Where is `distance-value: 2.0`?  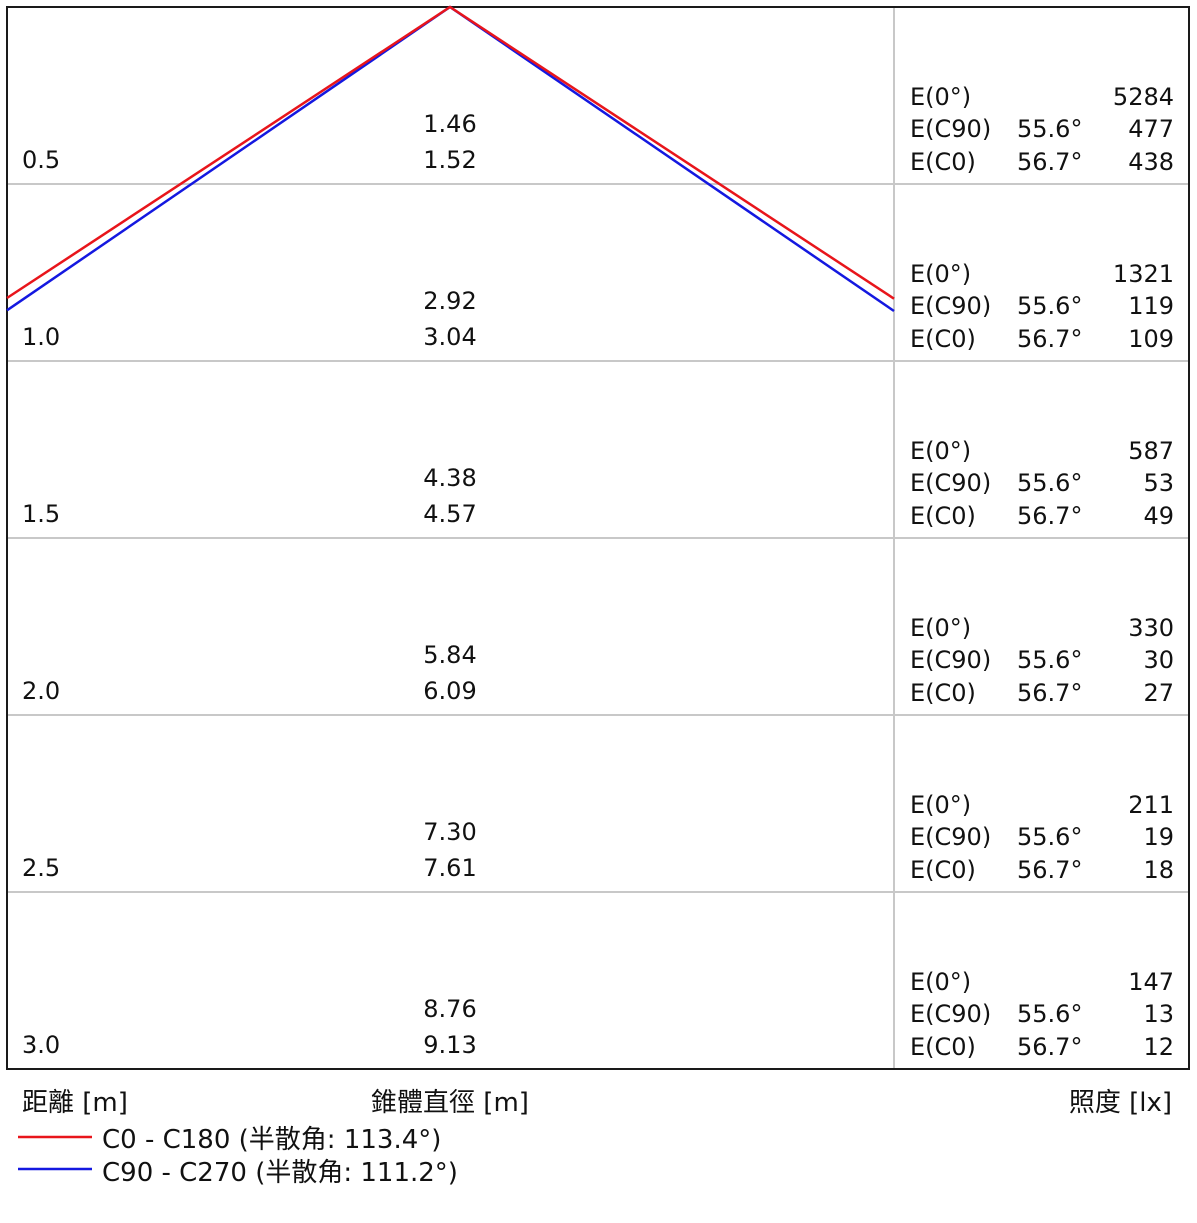 distance-value: 2.0 is located at coordinates (41, 691).